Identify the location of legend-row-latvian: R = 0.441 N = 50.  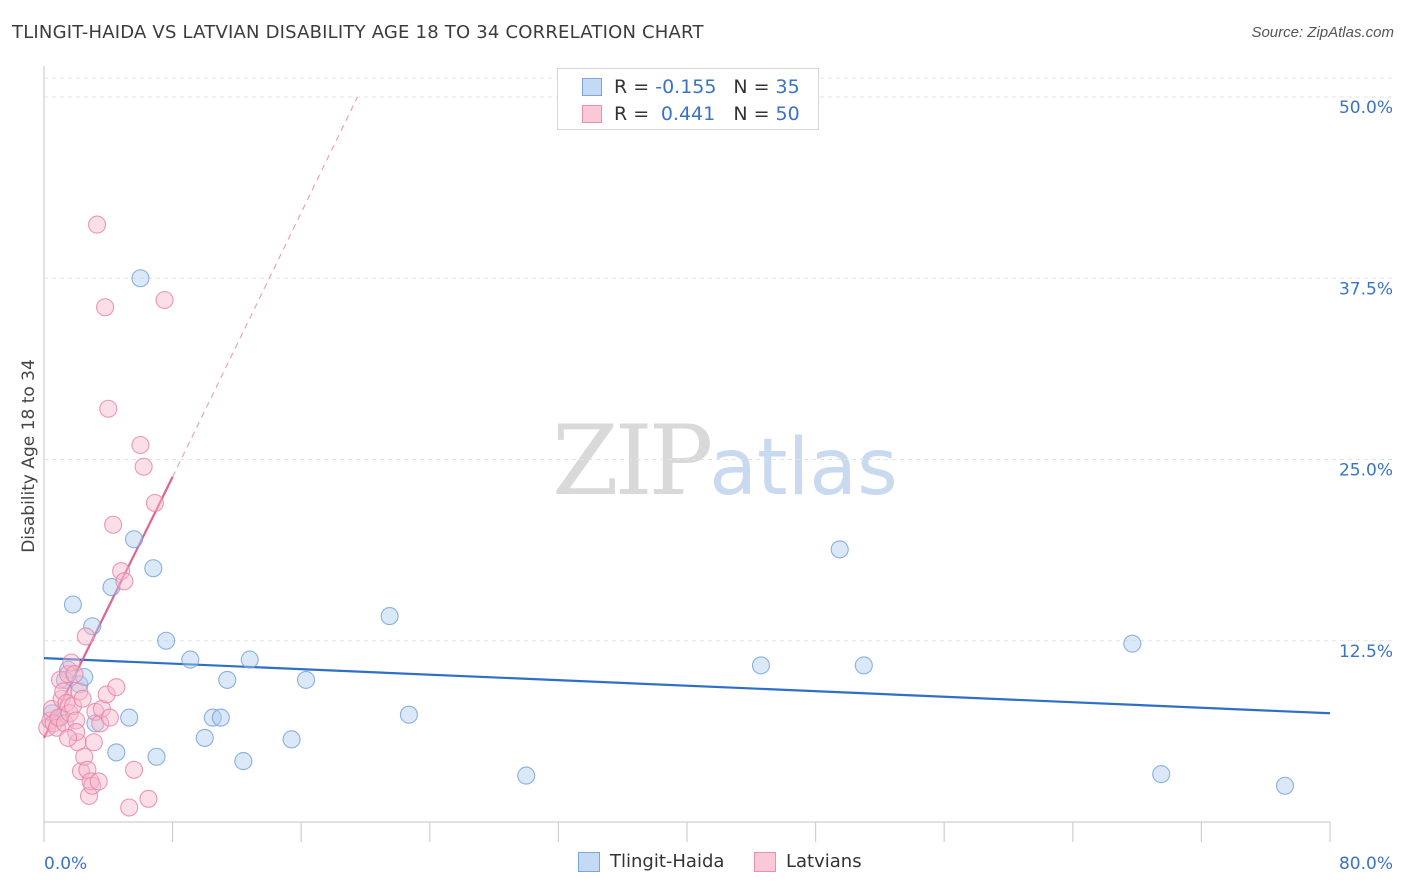
(691, 114).